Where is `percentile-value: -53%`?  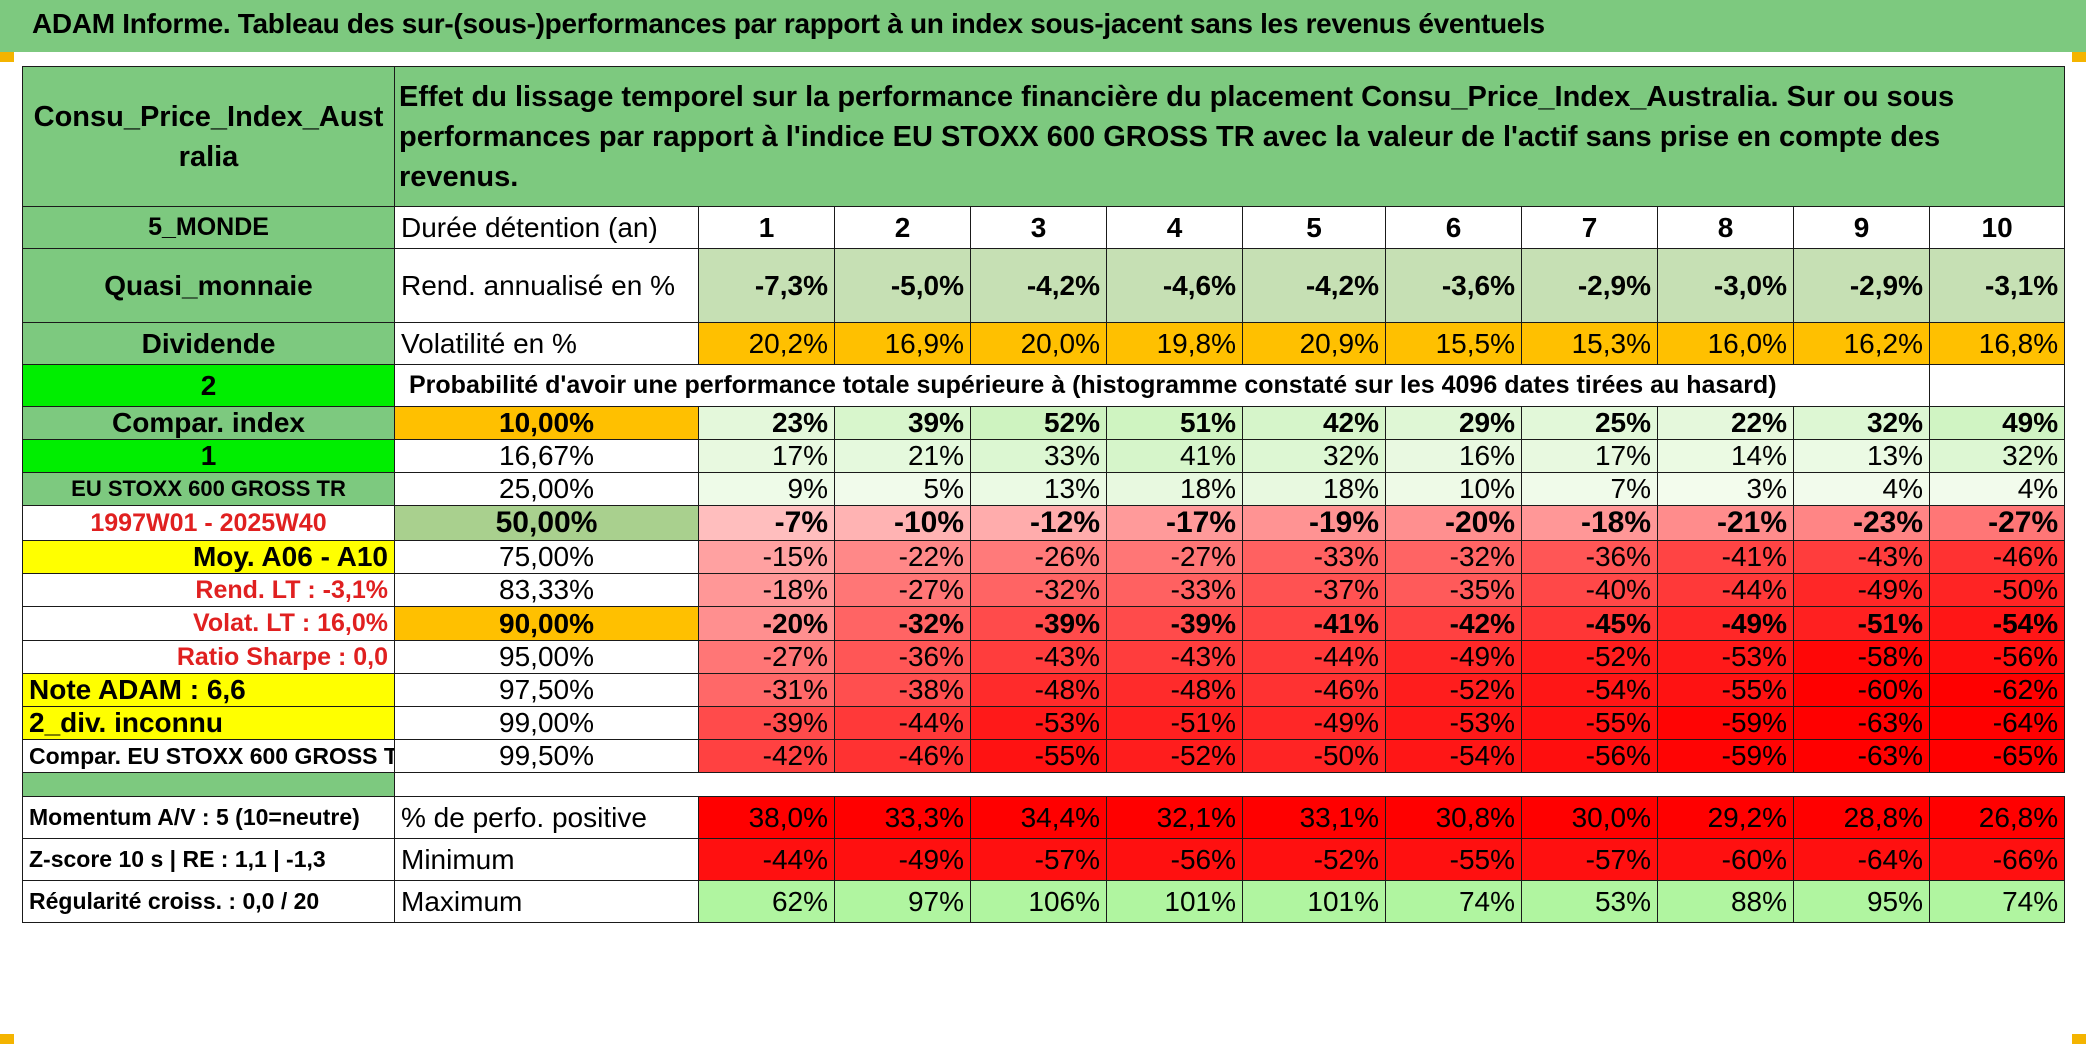
percentile-value: -53% is located at coordinates (1038, 723).